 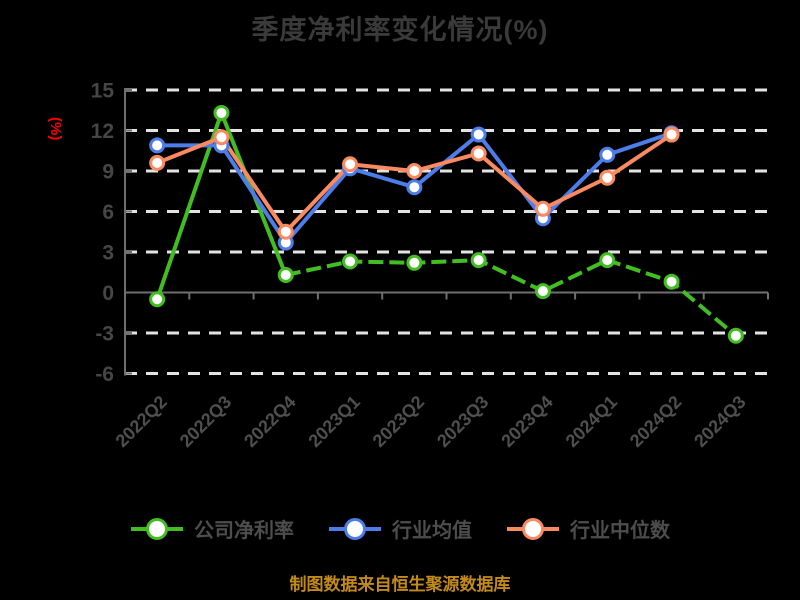 I want to click on legend-item-1: 行业均值, so click(x=400, y=528).